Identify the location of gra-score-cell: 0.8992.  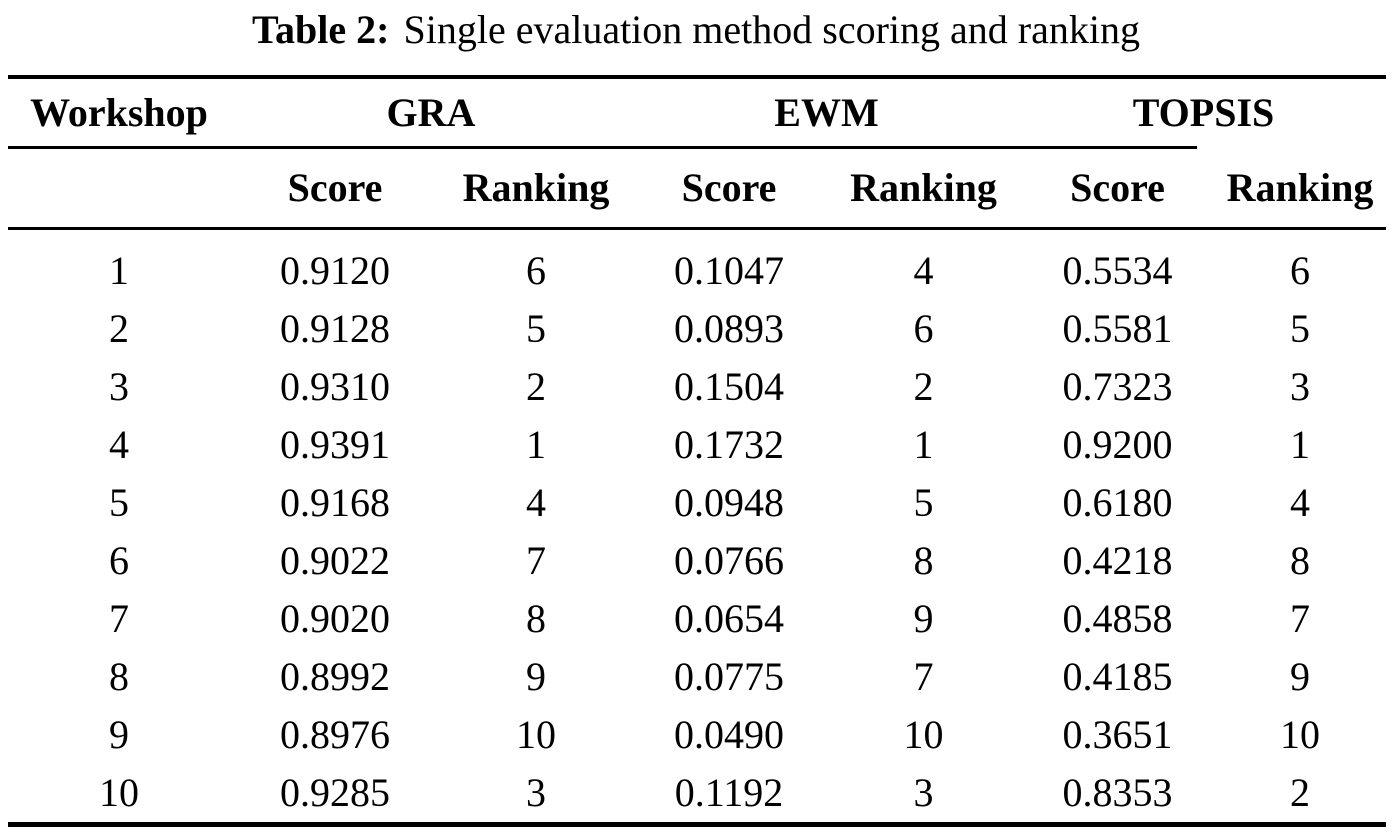
(335, 676).